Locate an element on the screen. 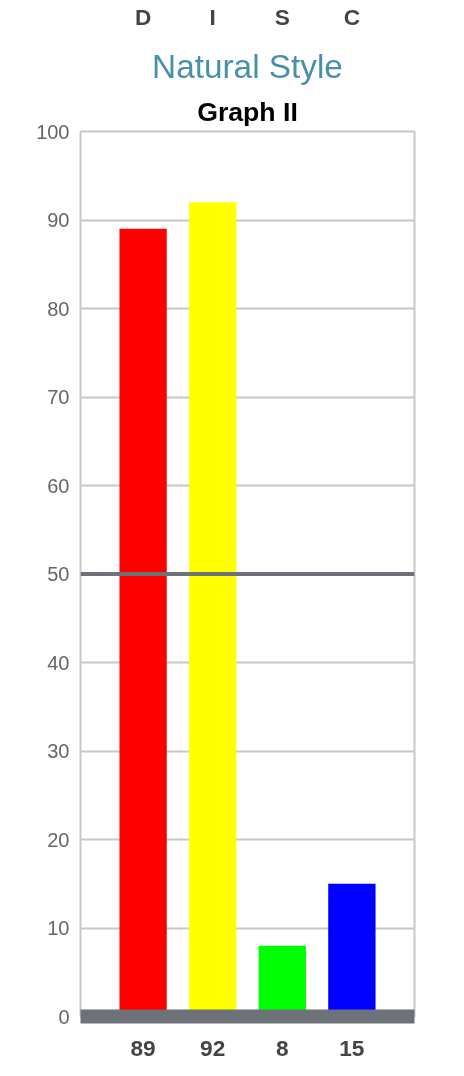 The height and width of the screenshot is (1076, 464). x-tick-label: I is located at coordinates (212, 16).